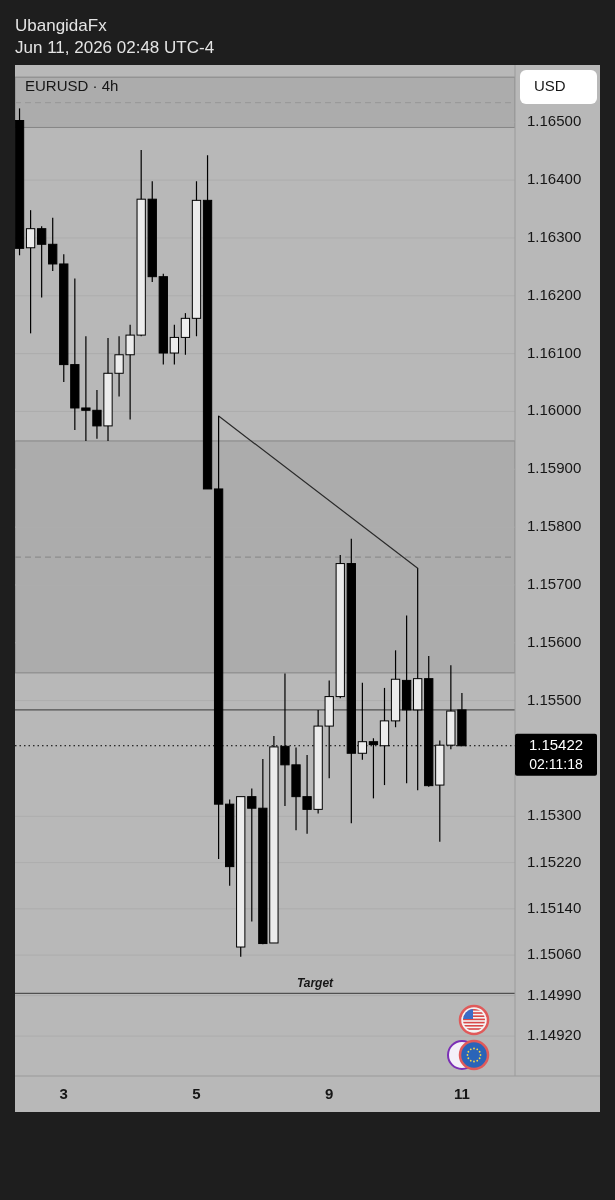  Describe the element at coordinates (115, 47) in the screenshot. I see `text: Jun 11, 2026 02:48 UTC-4` at that location.